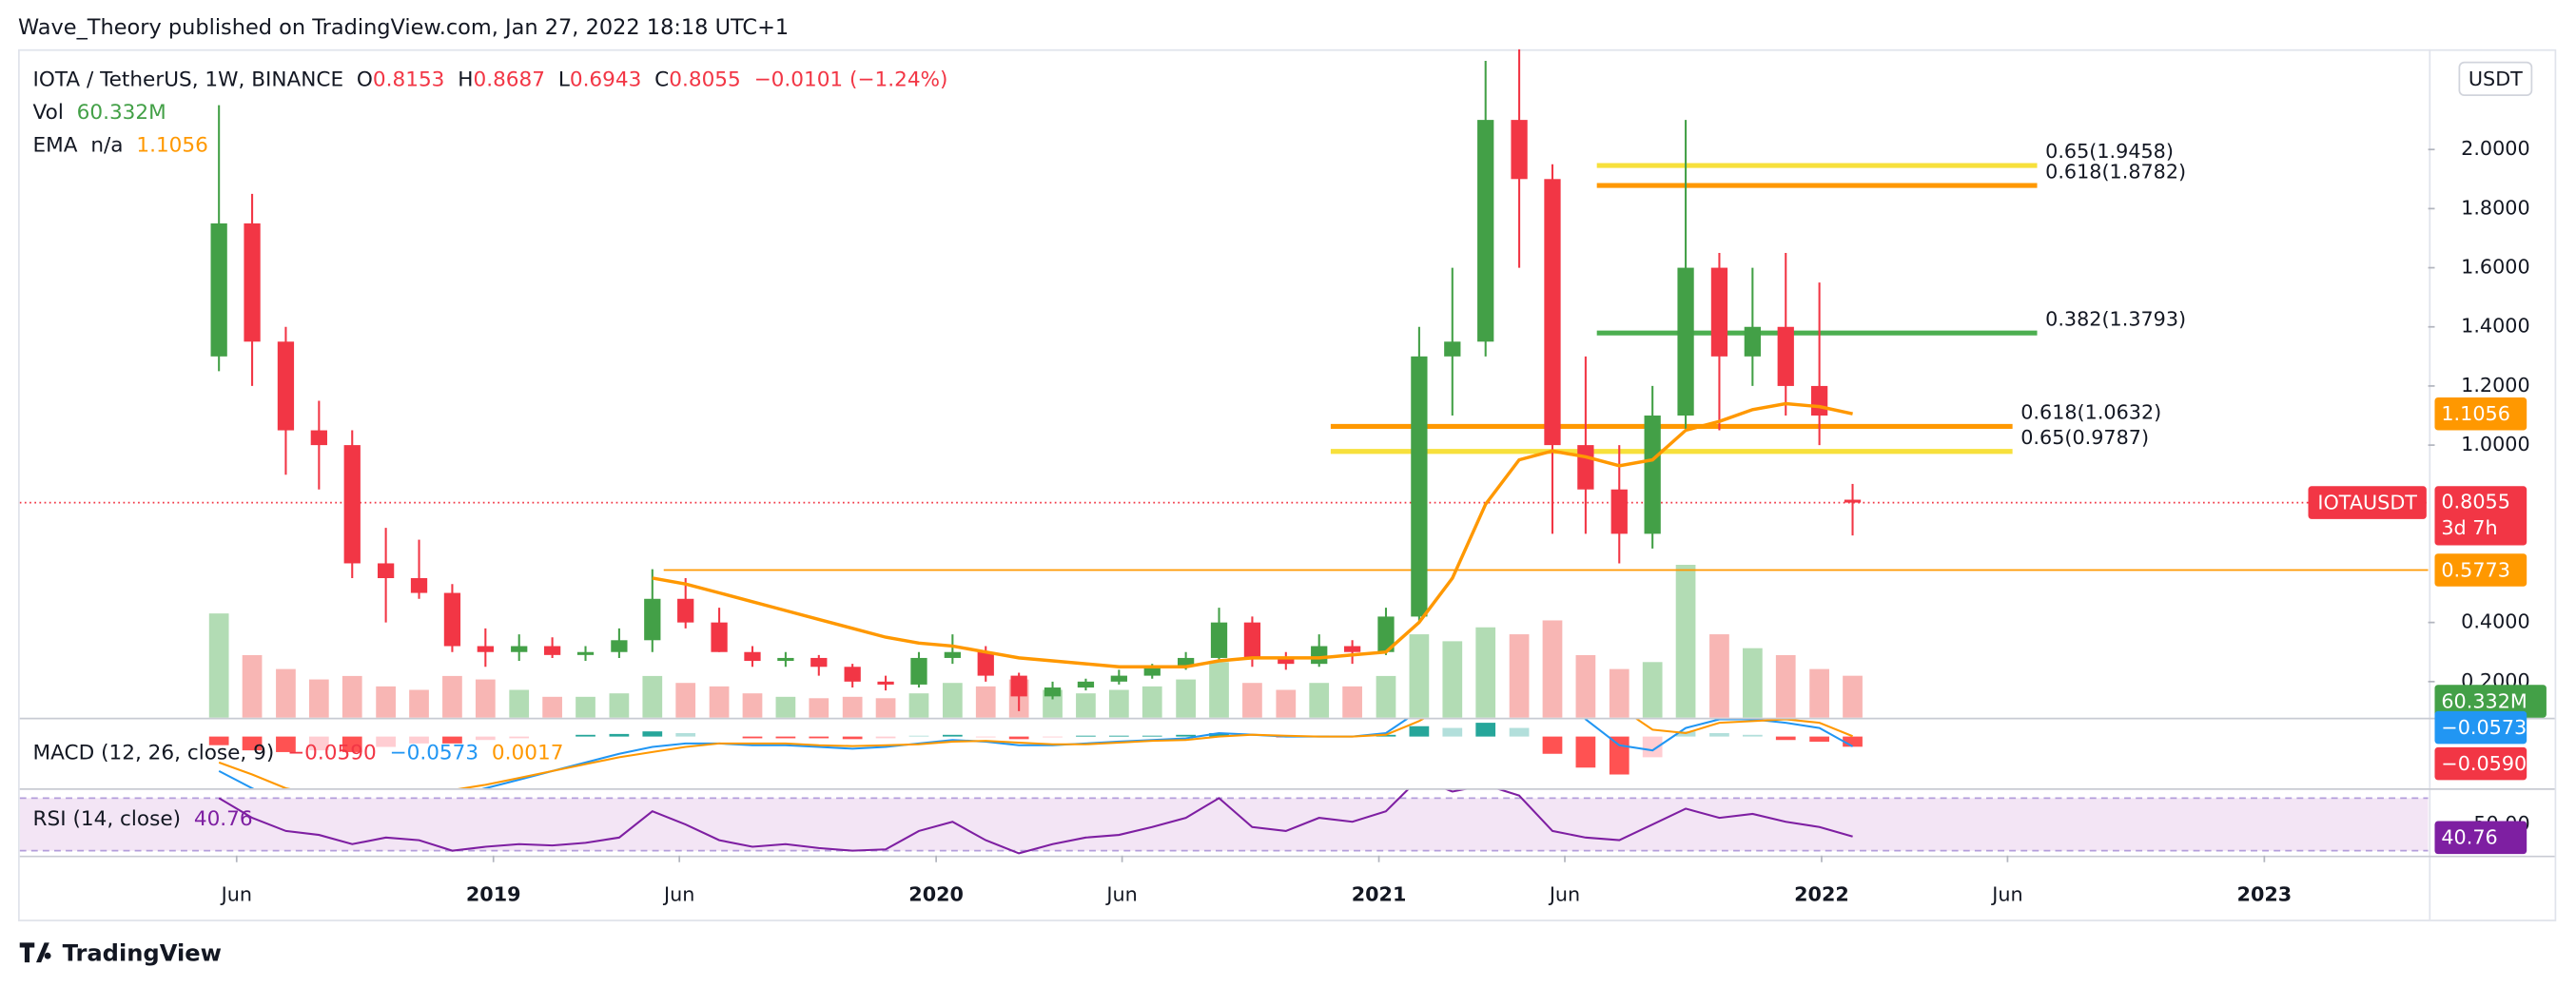 This screenshot has height=987, width=2576. I want to click on fib-label: 0.618(1.8782), so click(2115, 171).